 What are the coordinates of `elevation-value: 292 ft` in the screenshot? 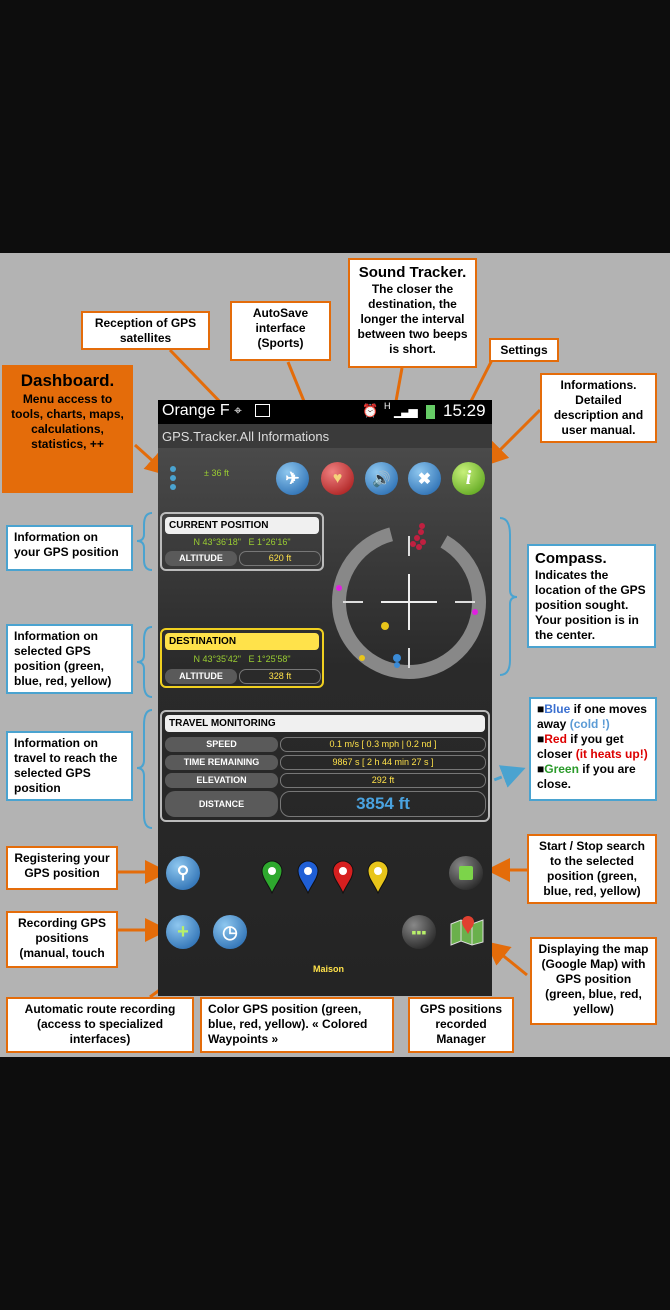 It's located at (383, 780).